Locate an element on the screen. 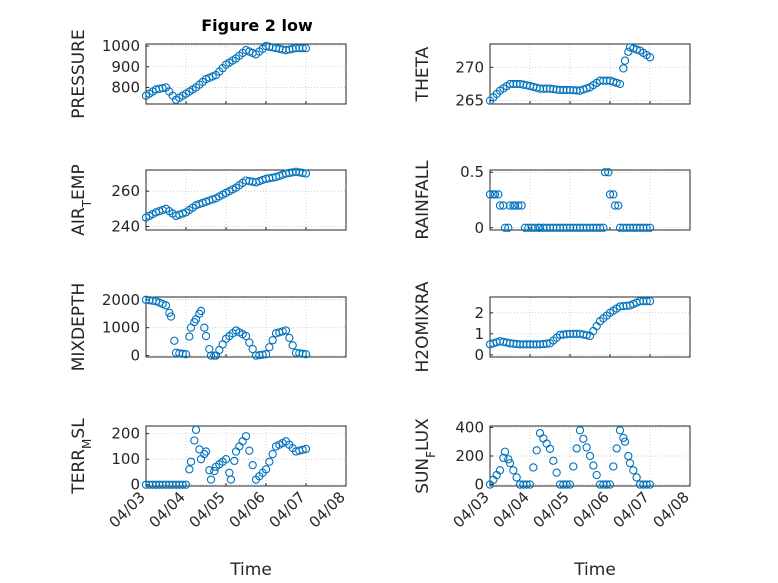 This screenshot has width=778, height=583. y-axis-label-part: TERR is located at coordinates (79, 472).